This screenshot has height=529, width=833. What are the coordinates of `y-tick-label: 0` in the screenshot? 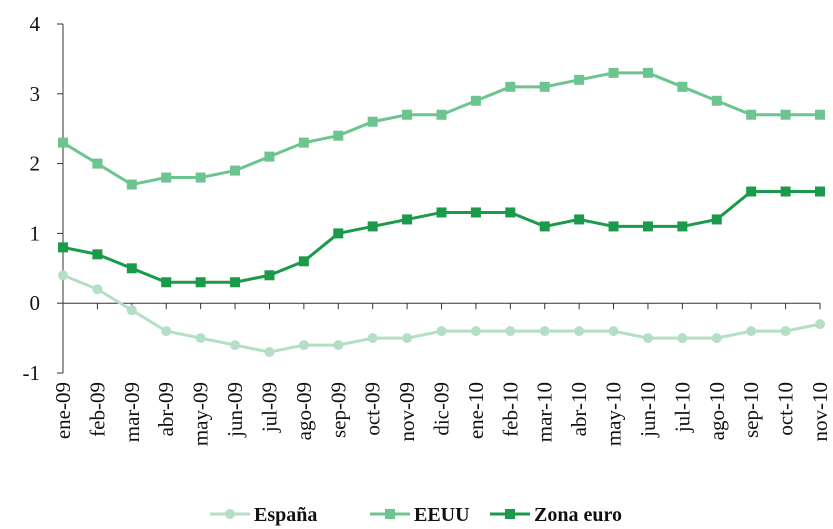 It's located at (35, 303).